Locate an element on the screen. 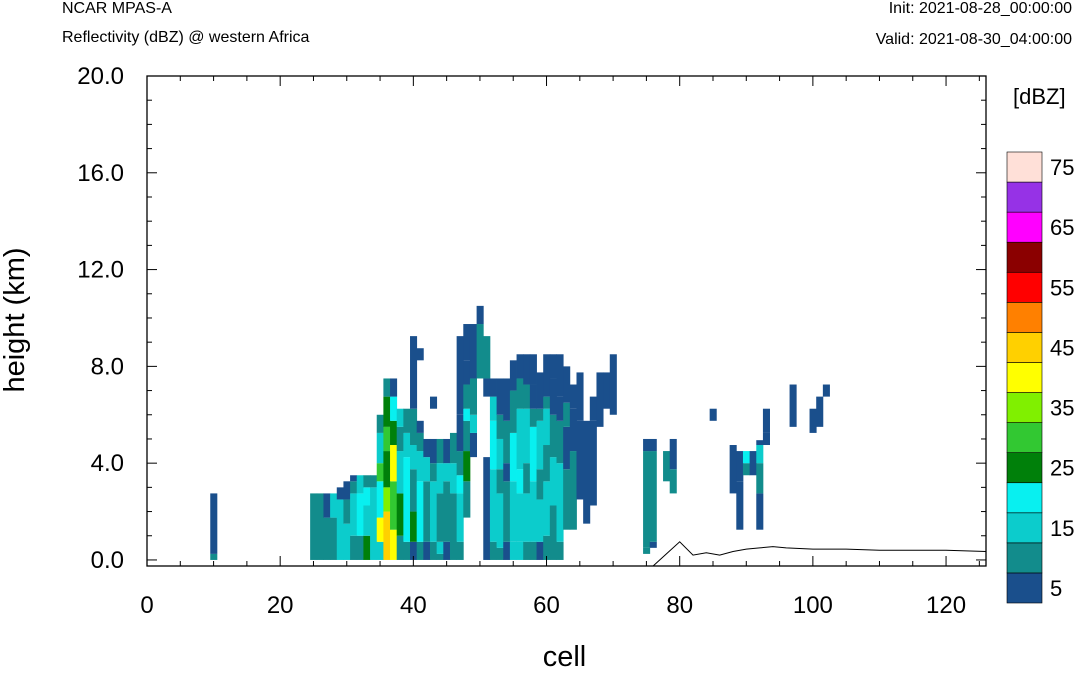  colorbar-label: 65 is located at coordinates (1062, 227).